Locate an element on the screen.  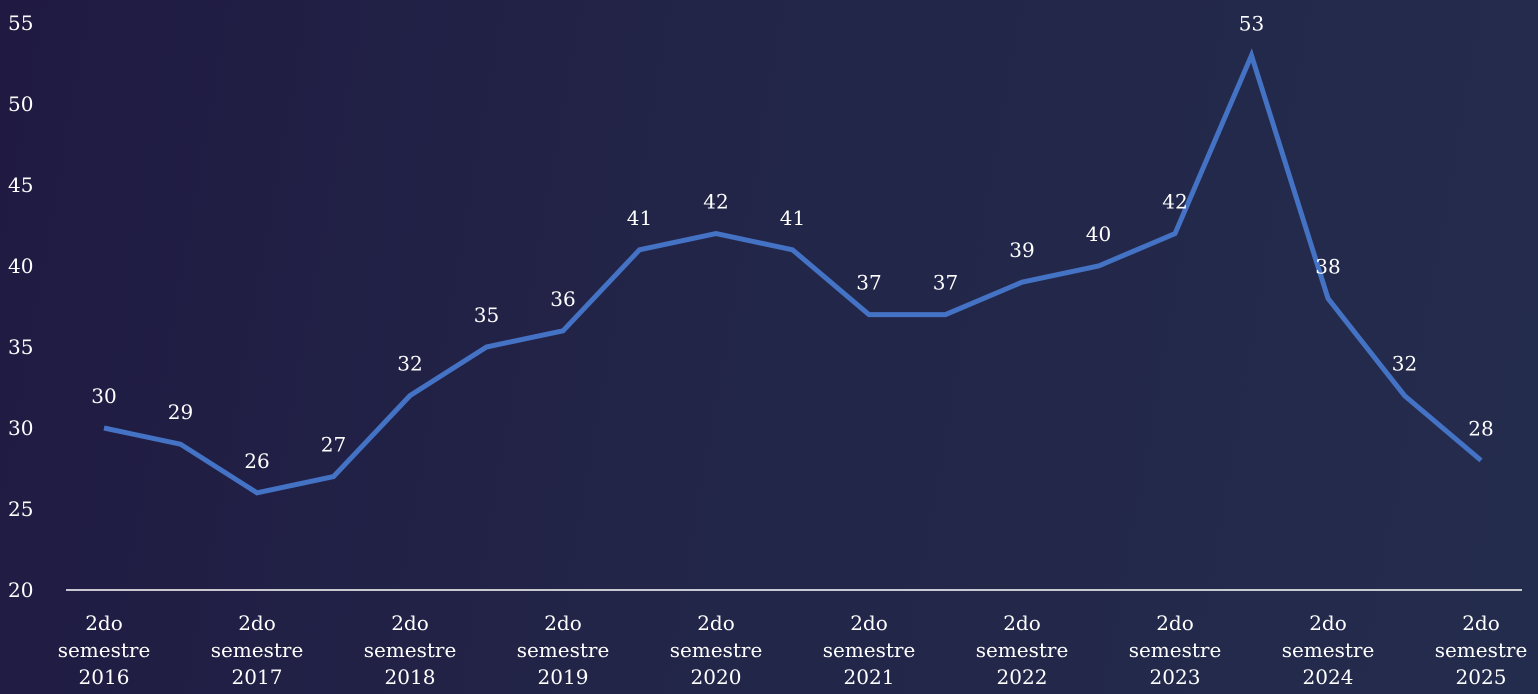
x-tick-label-5: 2do semestre 2021 is located at coordinates (869, 650).